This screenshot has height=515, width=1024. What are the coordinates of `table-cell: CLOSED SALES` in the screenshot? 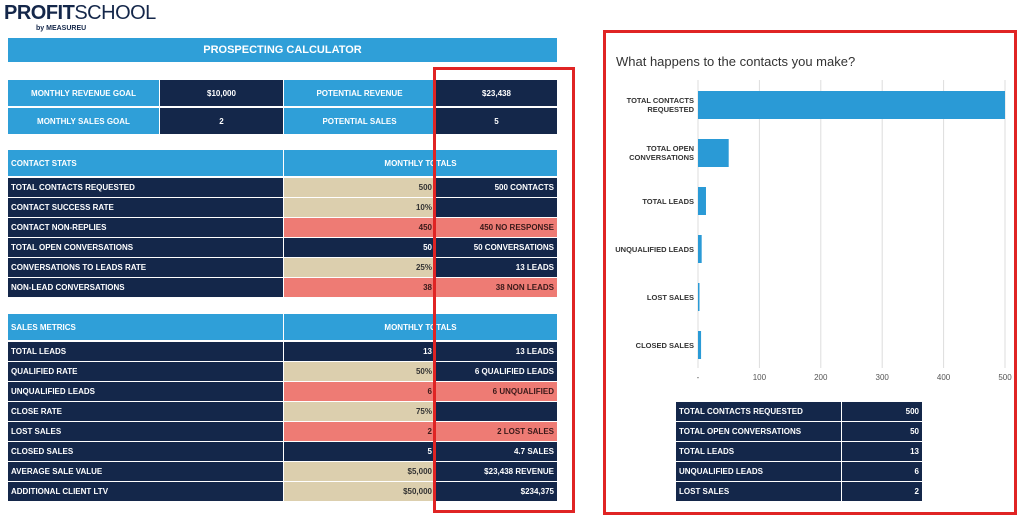 It's located at (146, 452).